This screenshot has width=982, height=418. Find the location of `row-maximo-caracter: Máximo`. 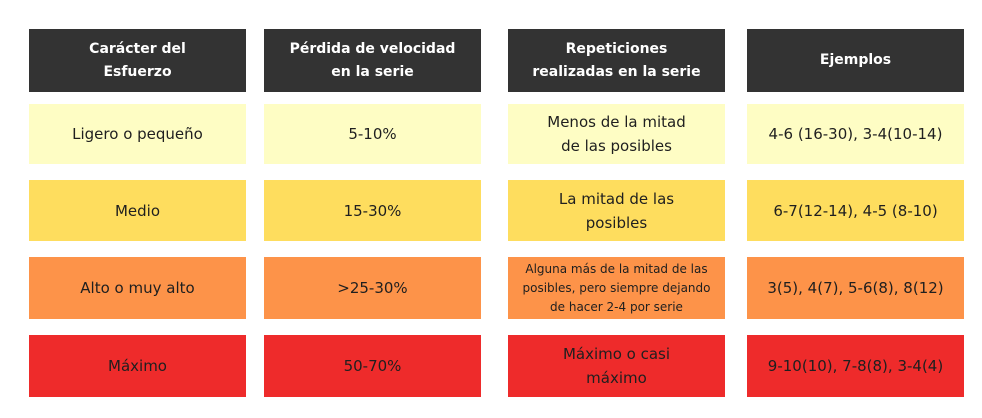

row-maximo-caracter: Máximo is located at coordinates (137, 366).